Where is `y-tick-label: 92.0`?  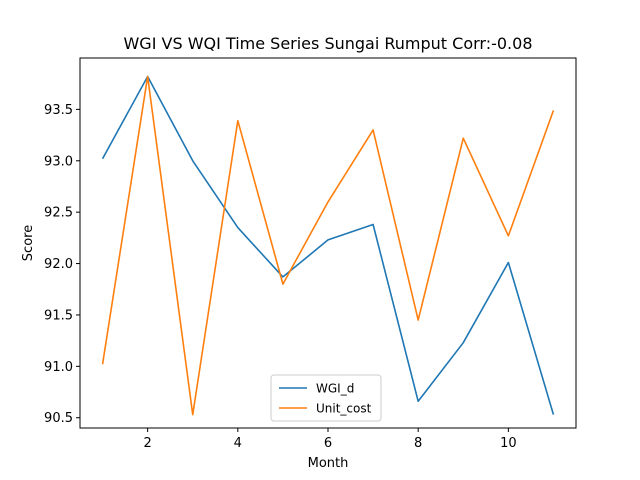
y-tick-label: 92.0 is located at coordinates (58, 264).